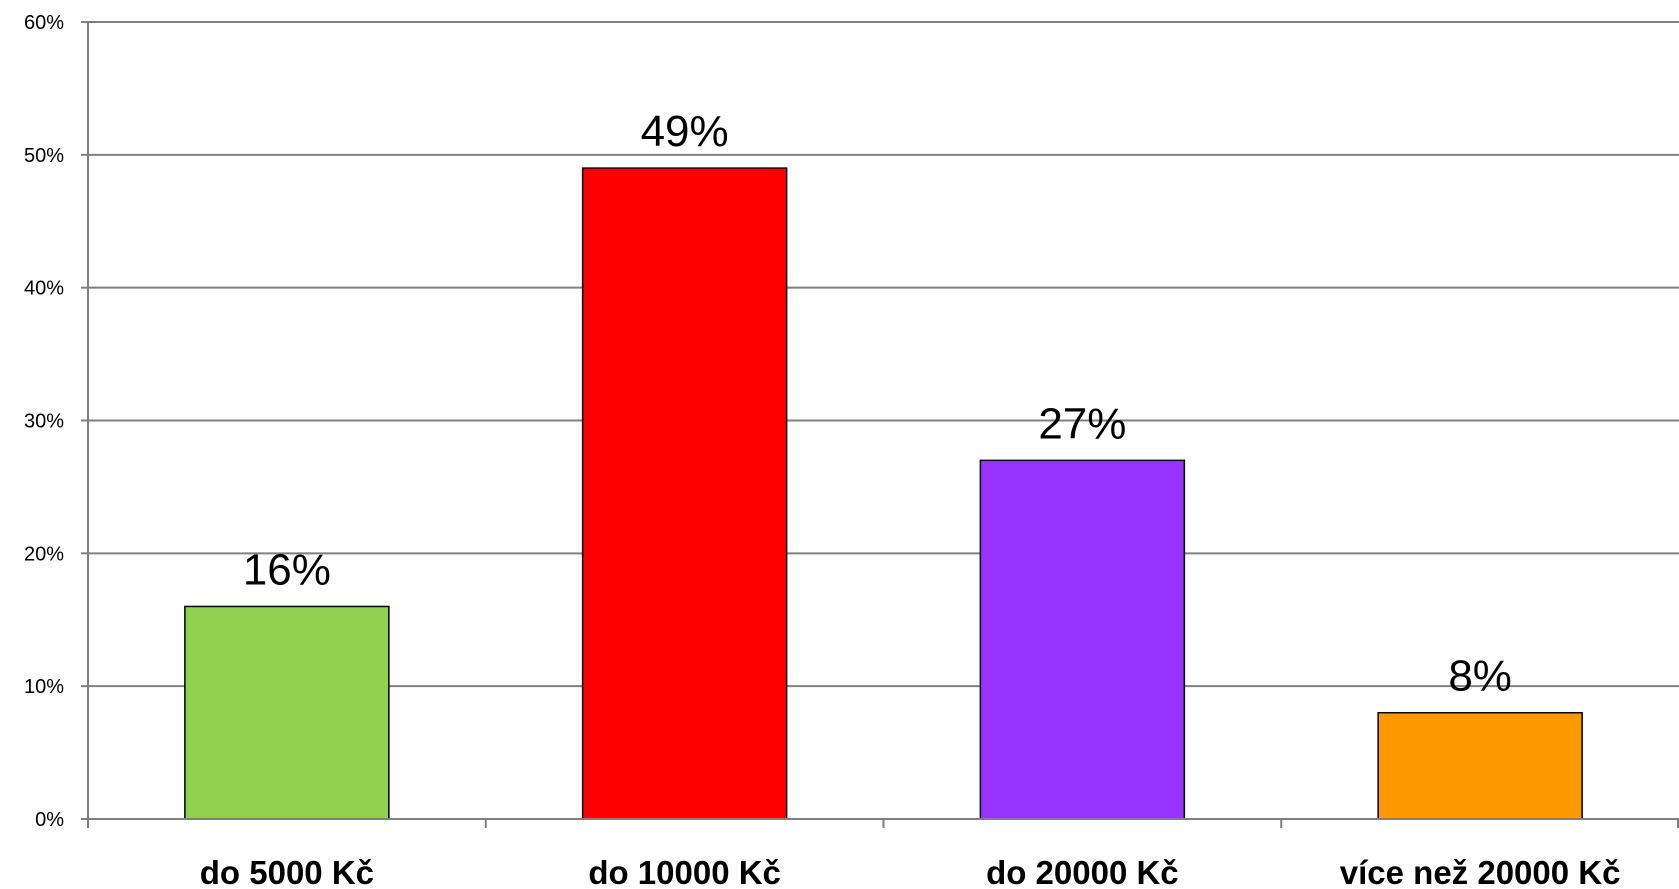 This screenshot has width=1679, height=889. Describe the element at coordinates (684, 871) in the screenshot. I see `x-category-label: do 10000 Kč` at that location.